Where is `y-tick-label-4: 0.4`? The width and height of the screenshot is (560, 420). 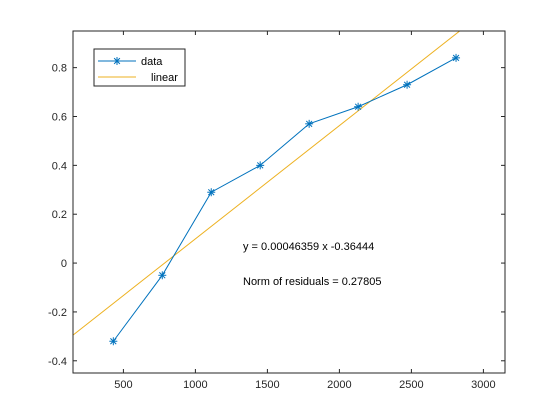 y-tick-label-4: 0.4 is located at coordinates (59, 166).